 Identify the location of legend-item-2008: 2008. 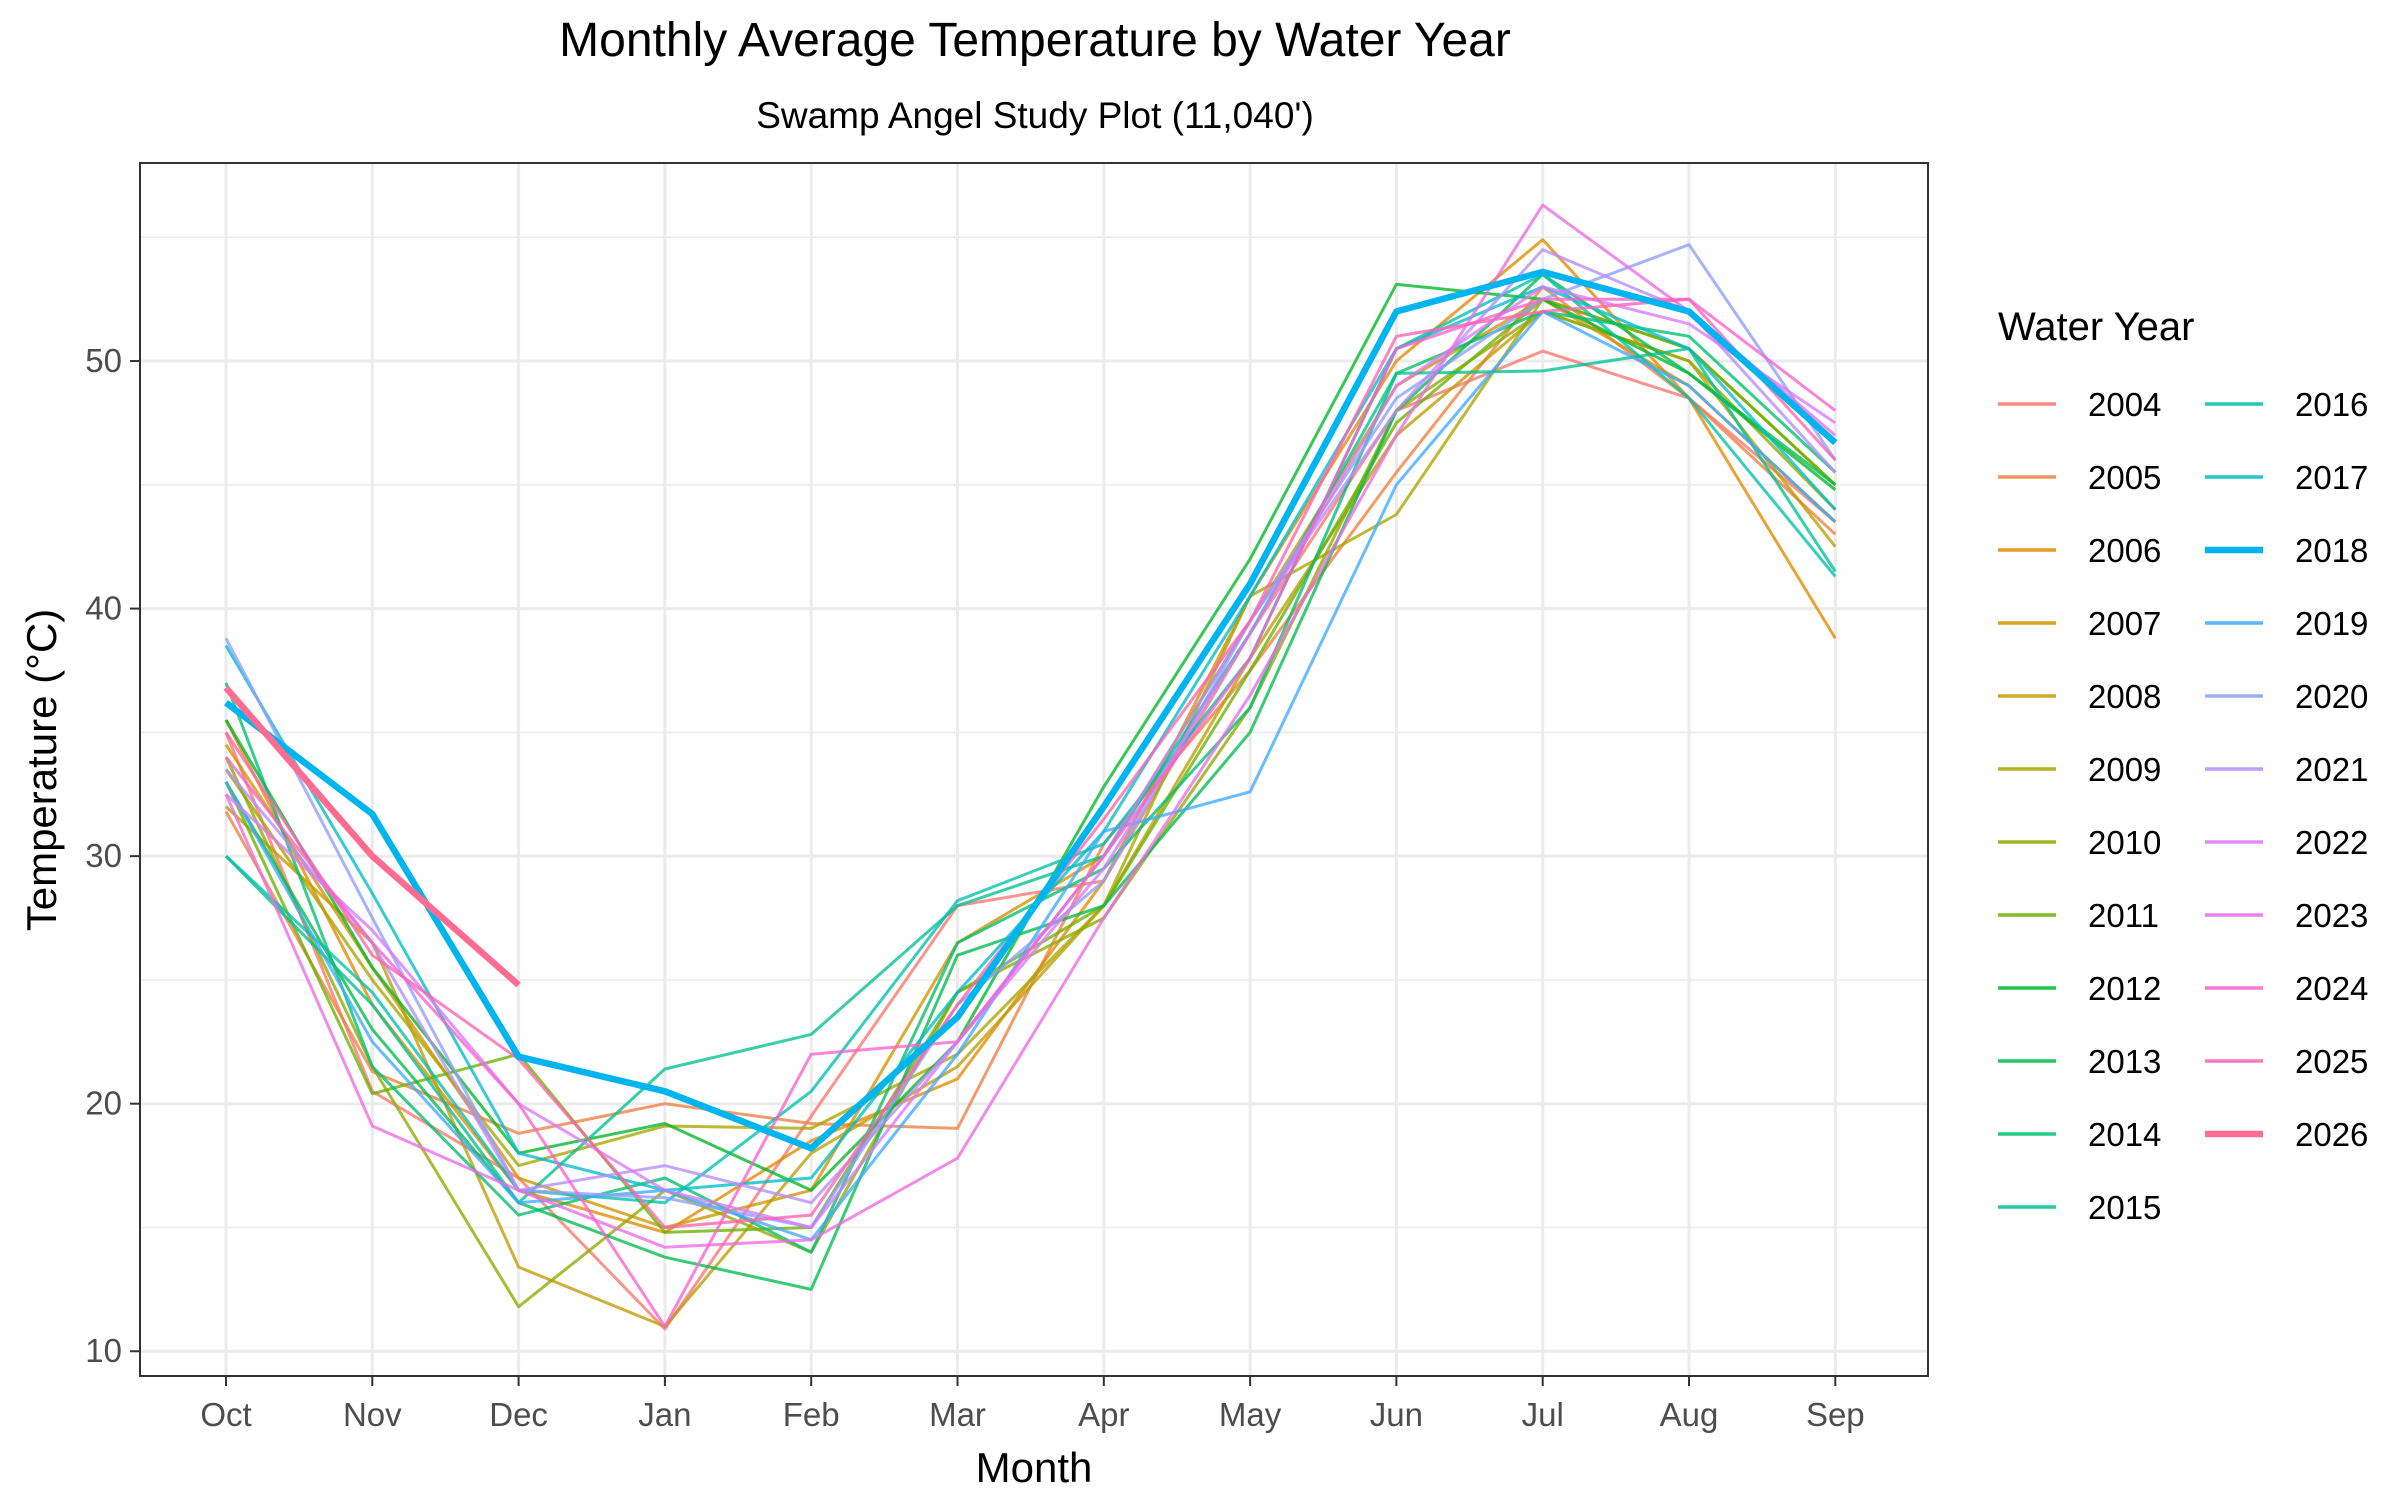
(2079, 696).